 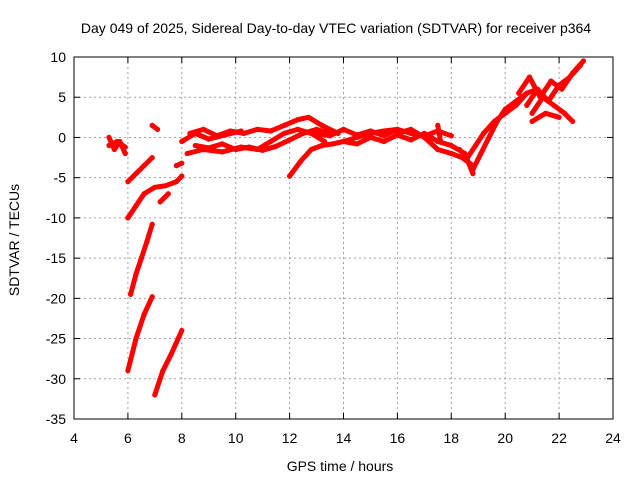 I want to click on x-tick-label: 16, so click(x=398, y=438).